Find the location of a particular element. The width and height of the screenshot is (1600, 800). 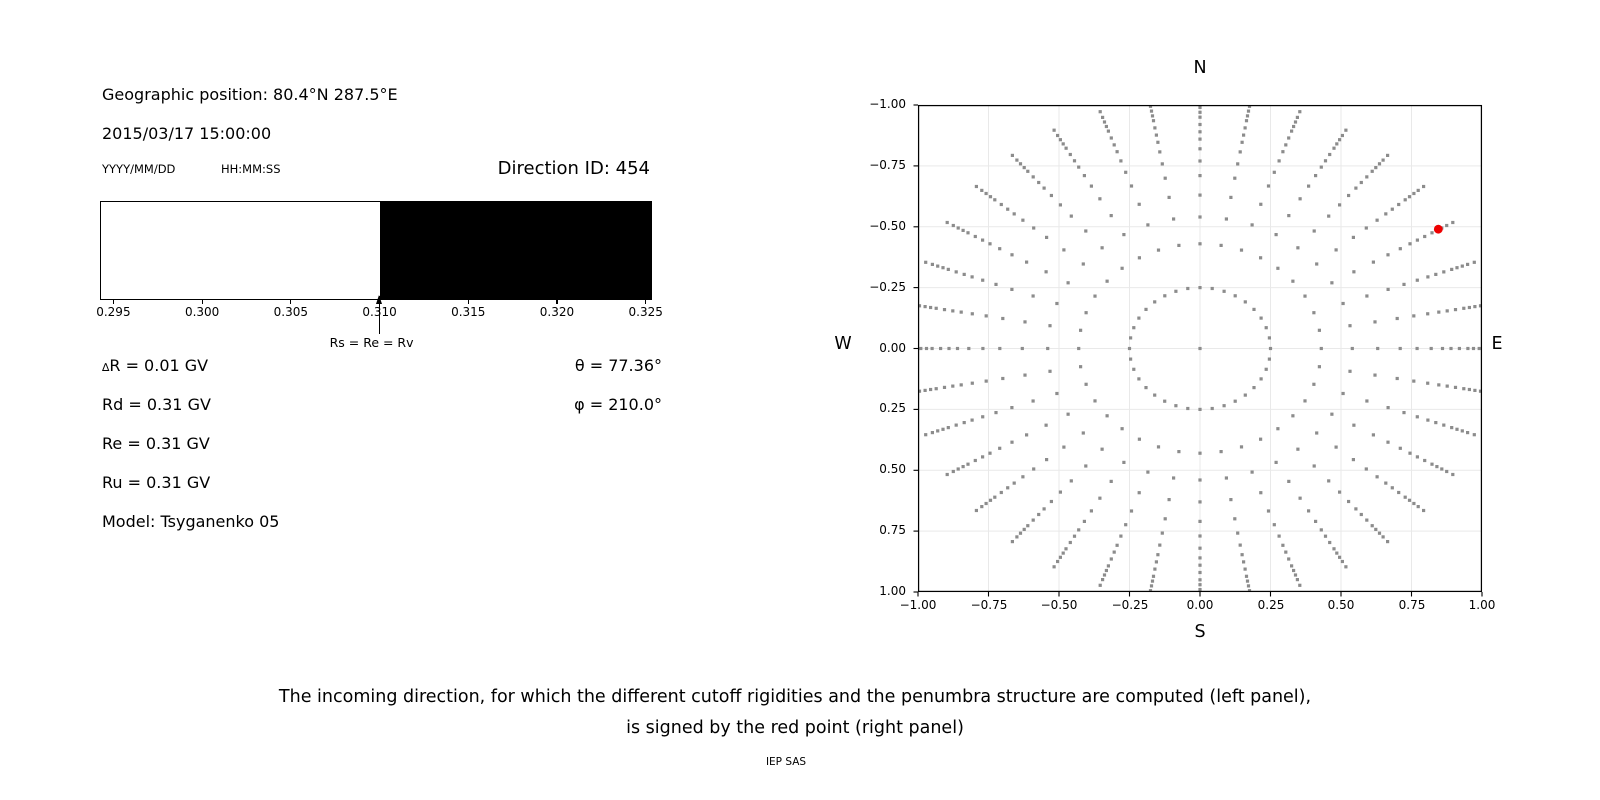

penumbra-tick-label: 0.295 is located at coordinates (113, 312).